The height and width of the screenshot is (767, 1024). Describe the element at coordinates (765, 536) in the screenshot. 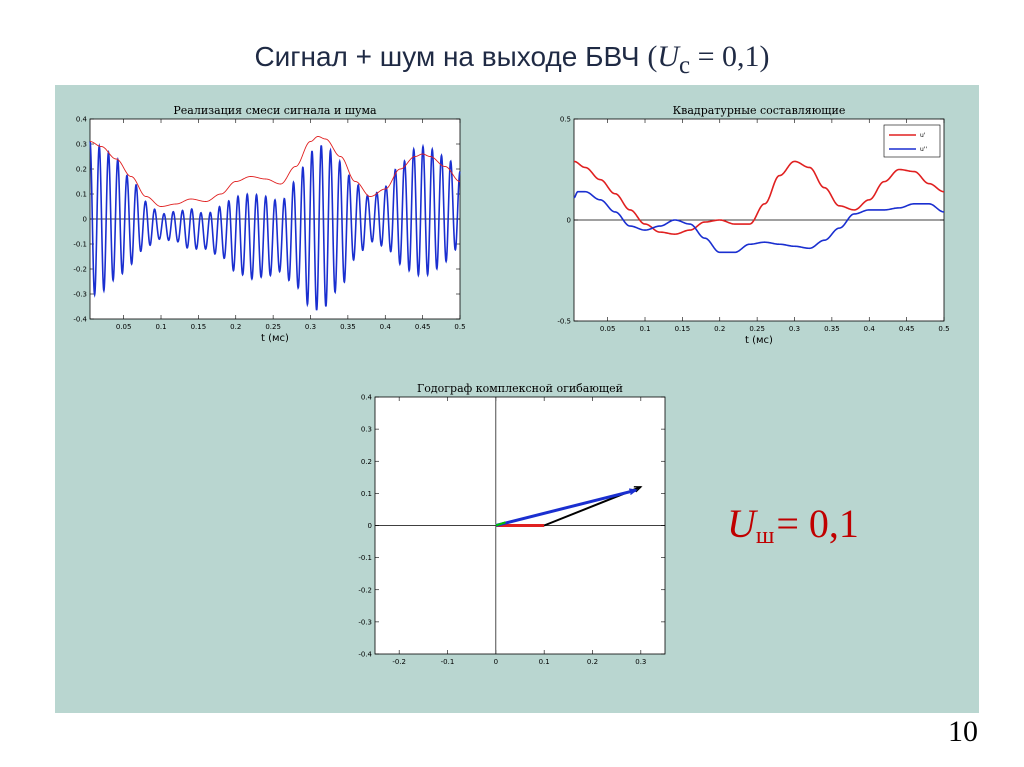

I see `noise-subscript: ш` at that location.